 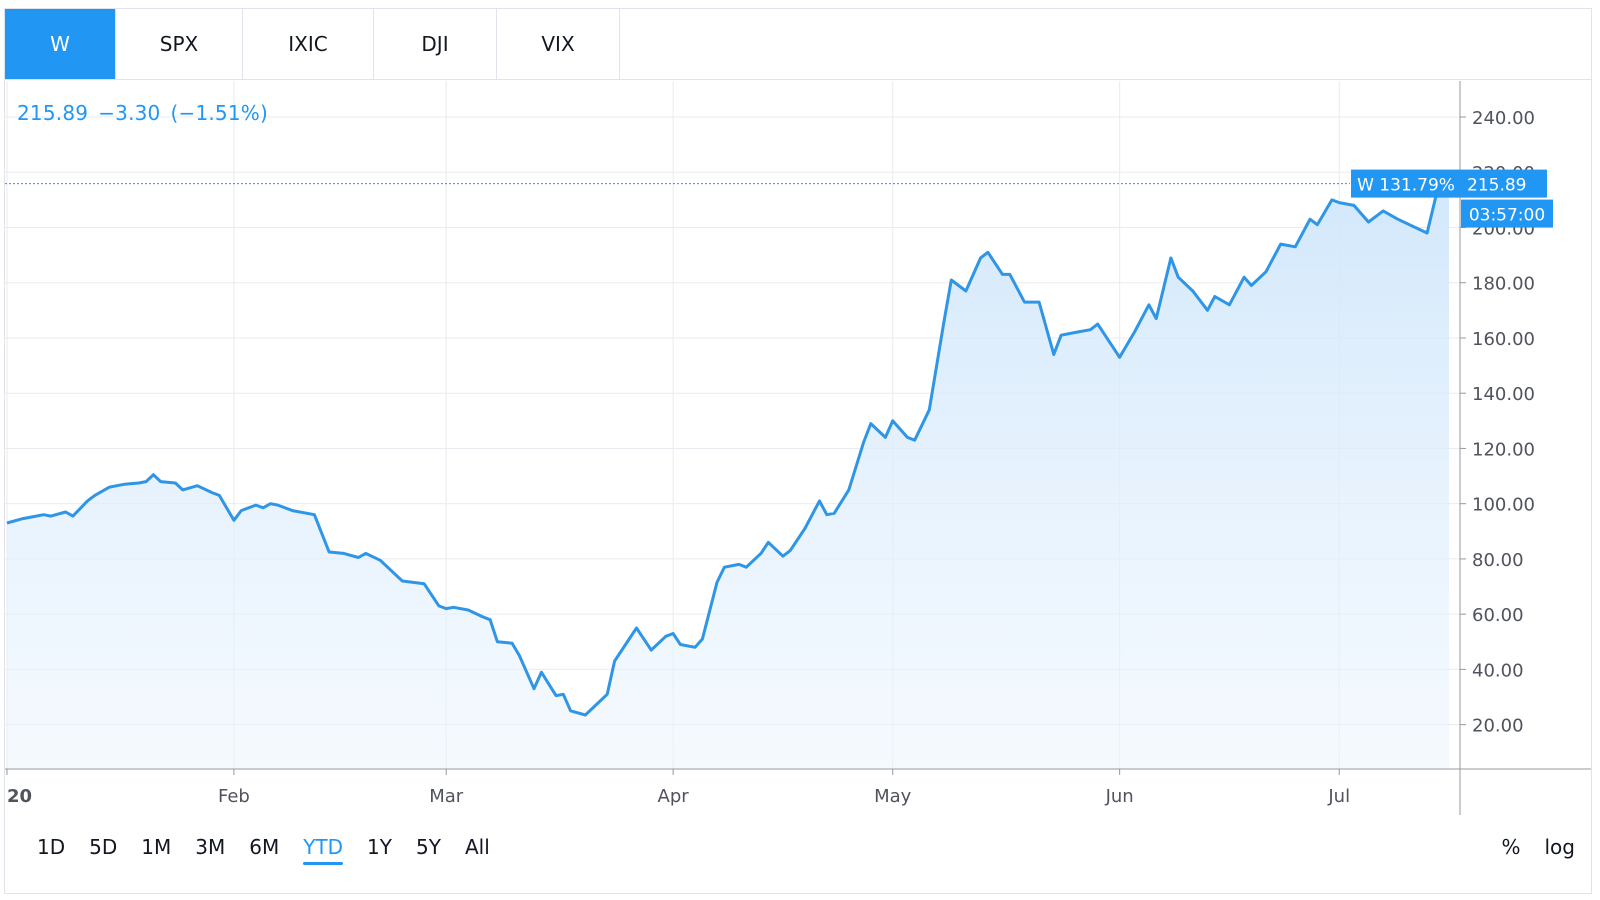 I want to click on tab-spx: SPX, so click(x=179, y=44).